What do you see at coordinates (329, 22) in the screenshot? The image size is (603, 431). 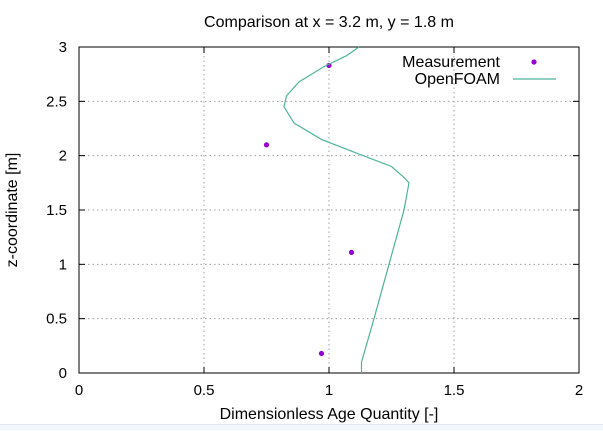 I see `chart-title: Comparison at x = 3.2 m, y = 1.8 m` at bounding box center [329, 22].